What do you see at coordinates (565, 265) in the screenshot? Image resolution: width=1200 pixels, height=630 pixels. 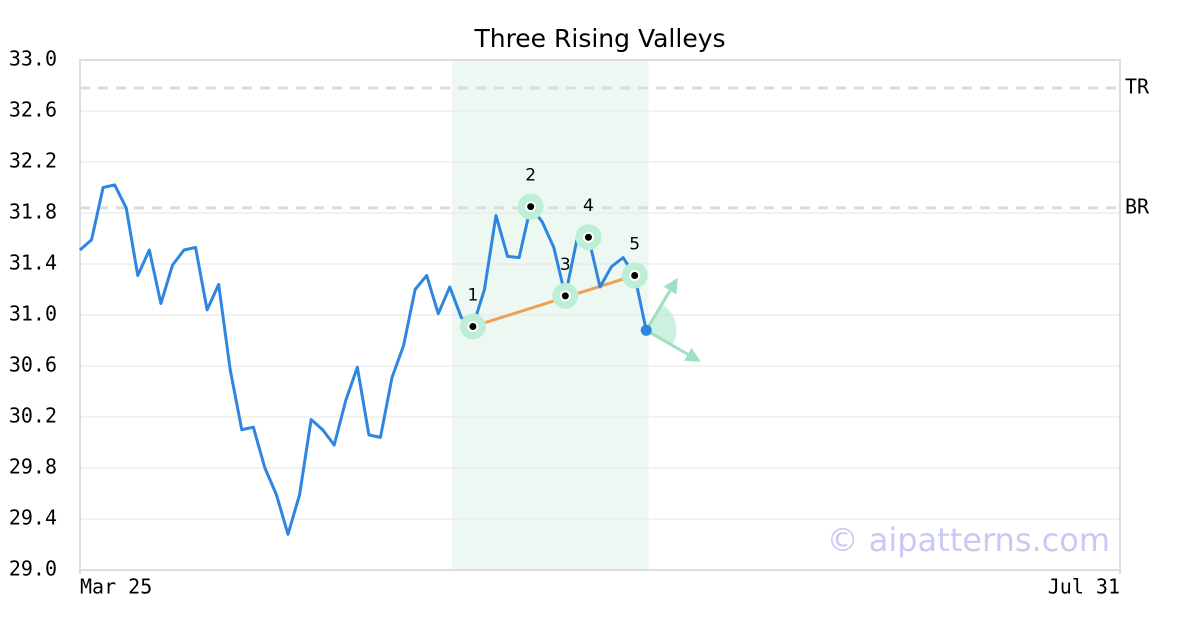 I see `pattern-point-label: 3` at bounding box center [565, 265].